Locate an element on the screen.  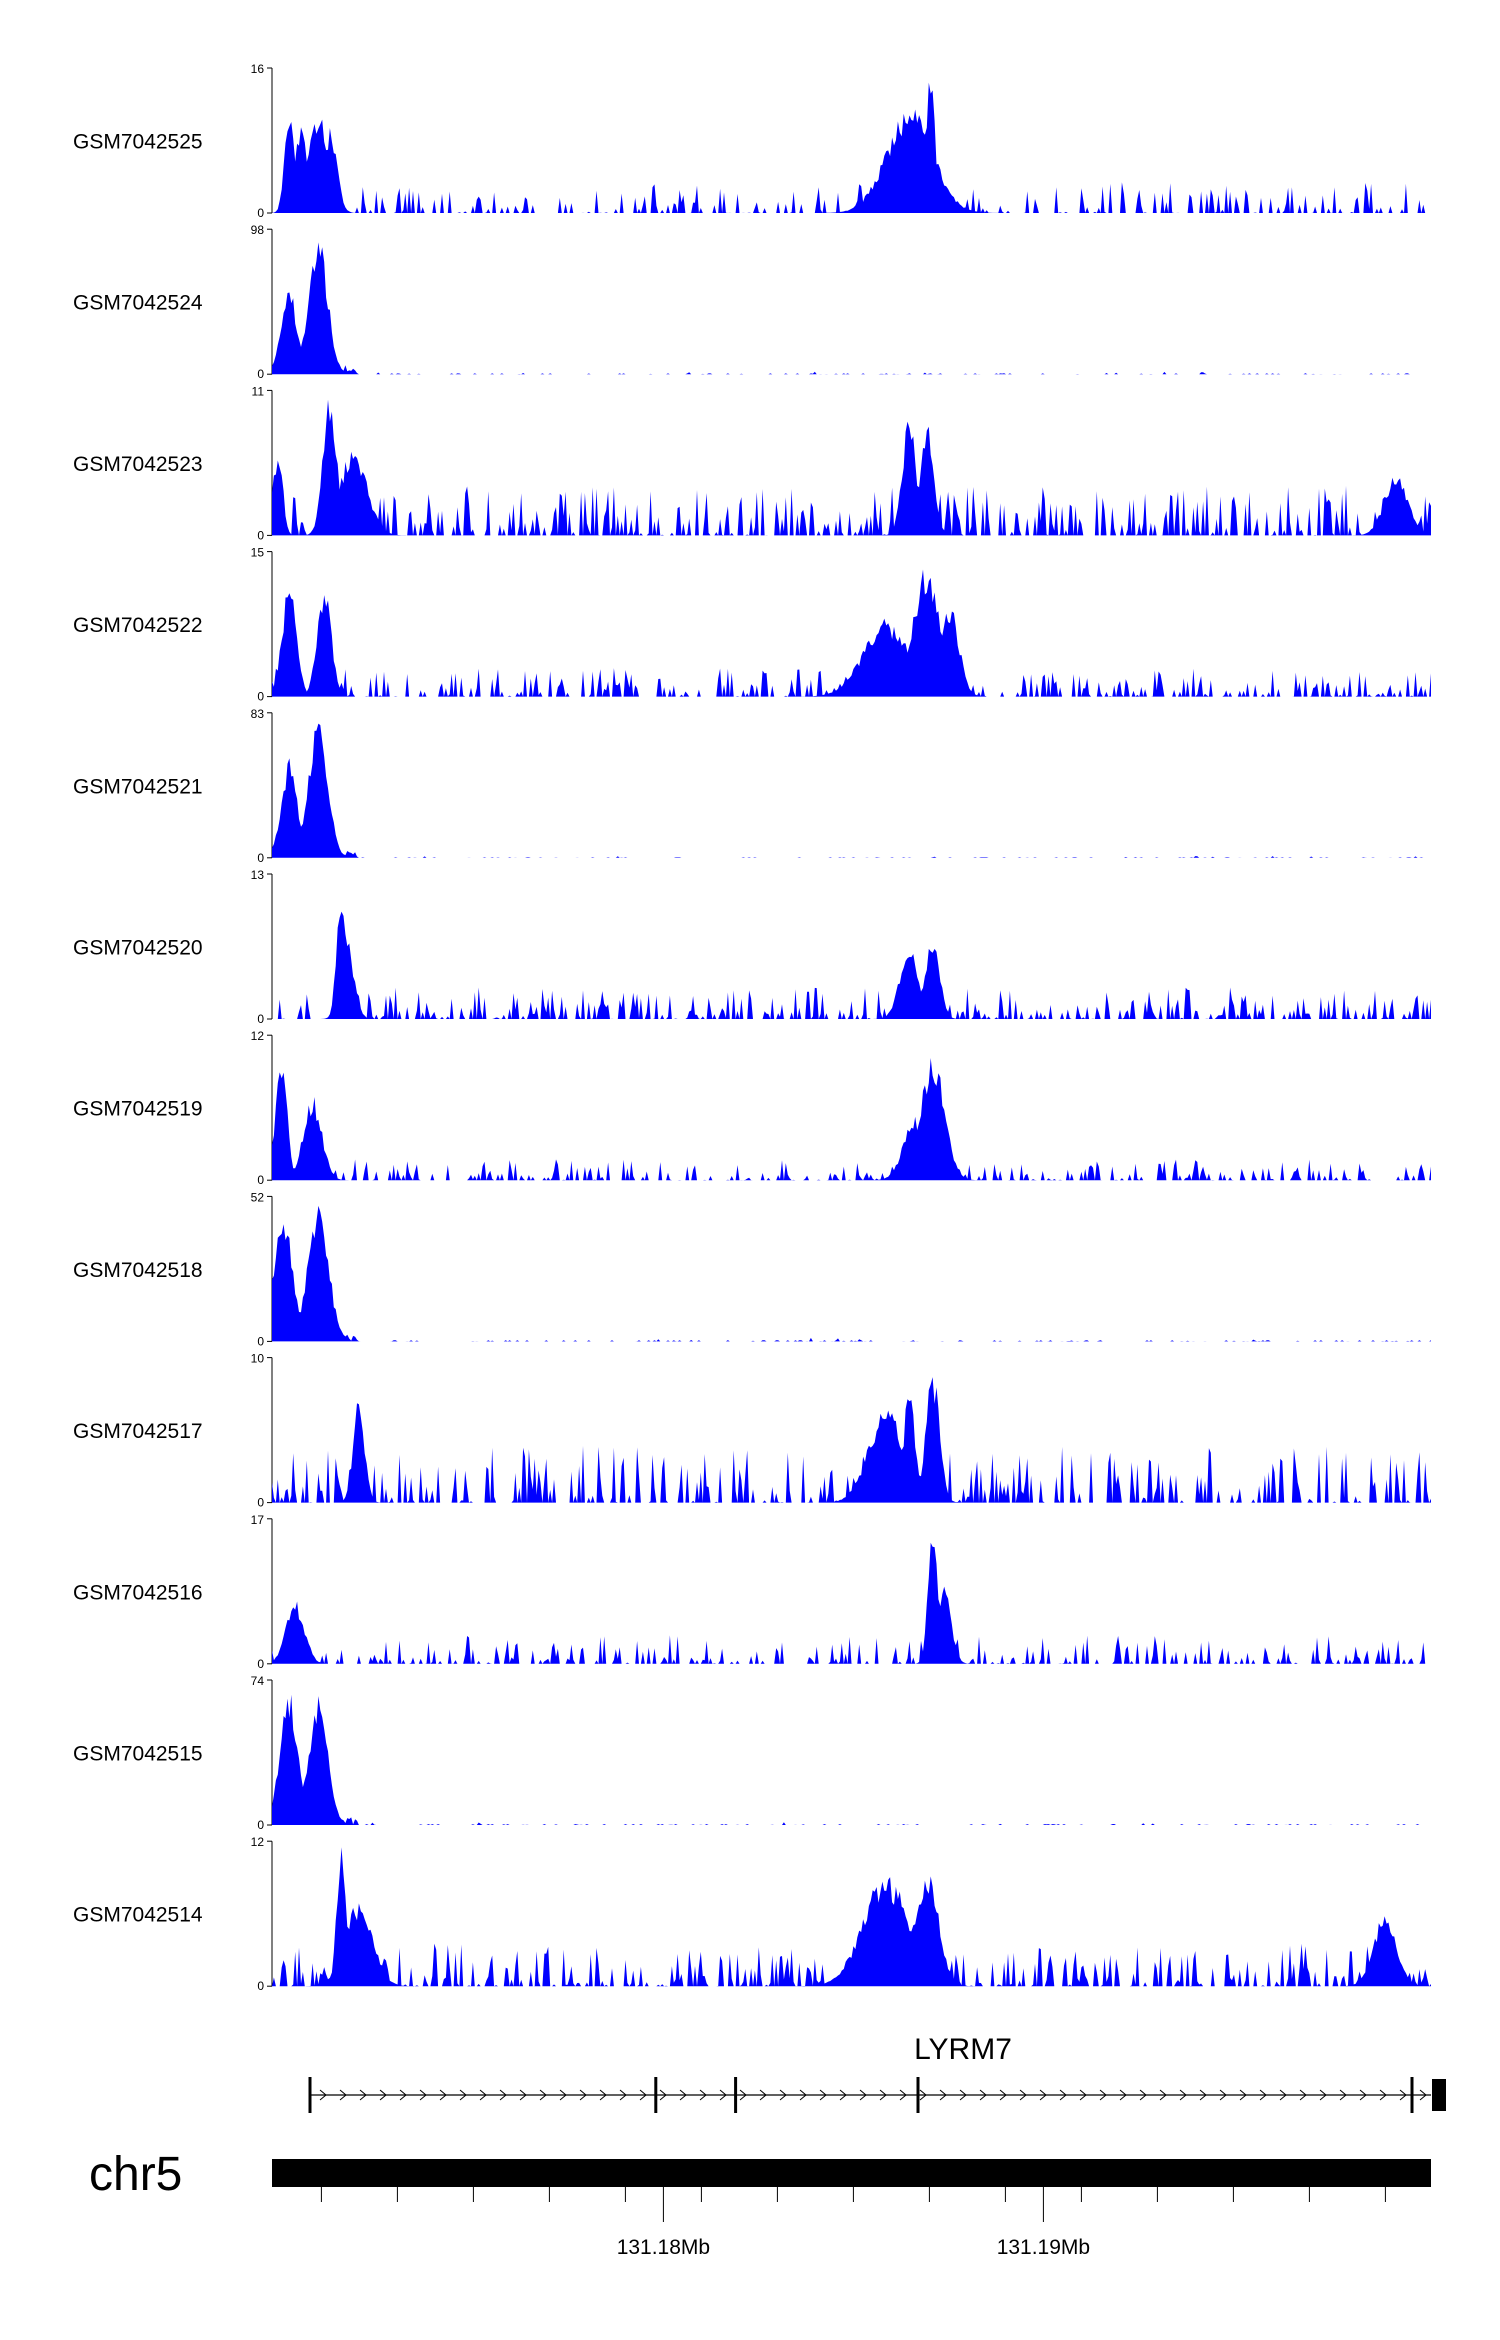
track-GSM7042520: GSM7042520 13 0 is located at coordinates (752, 947).